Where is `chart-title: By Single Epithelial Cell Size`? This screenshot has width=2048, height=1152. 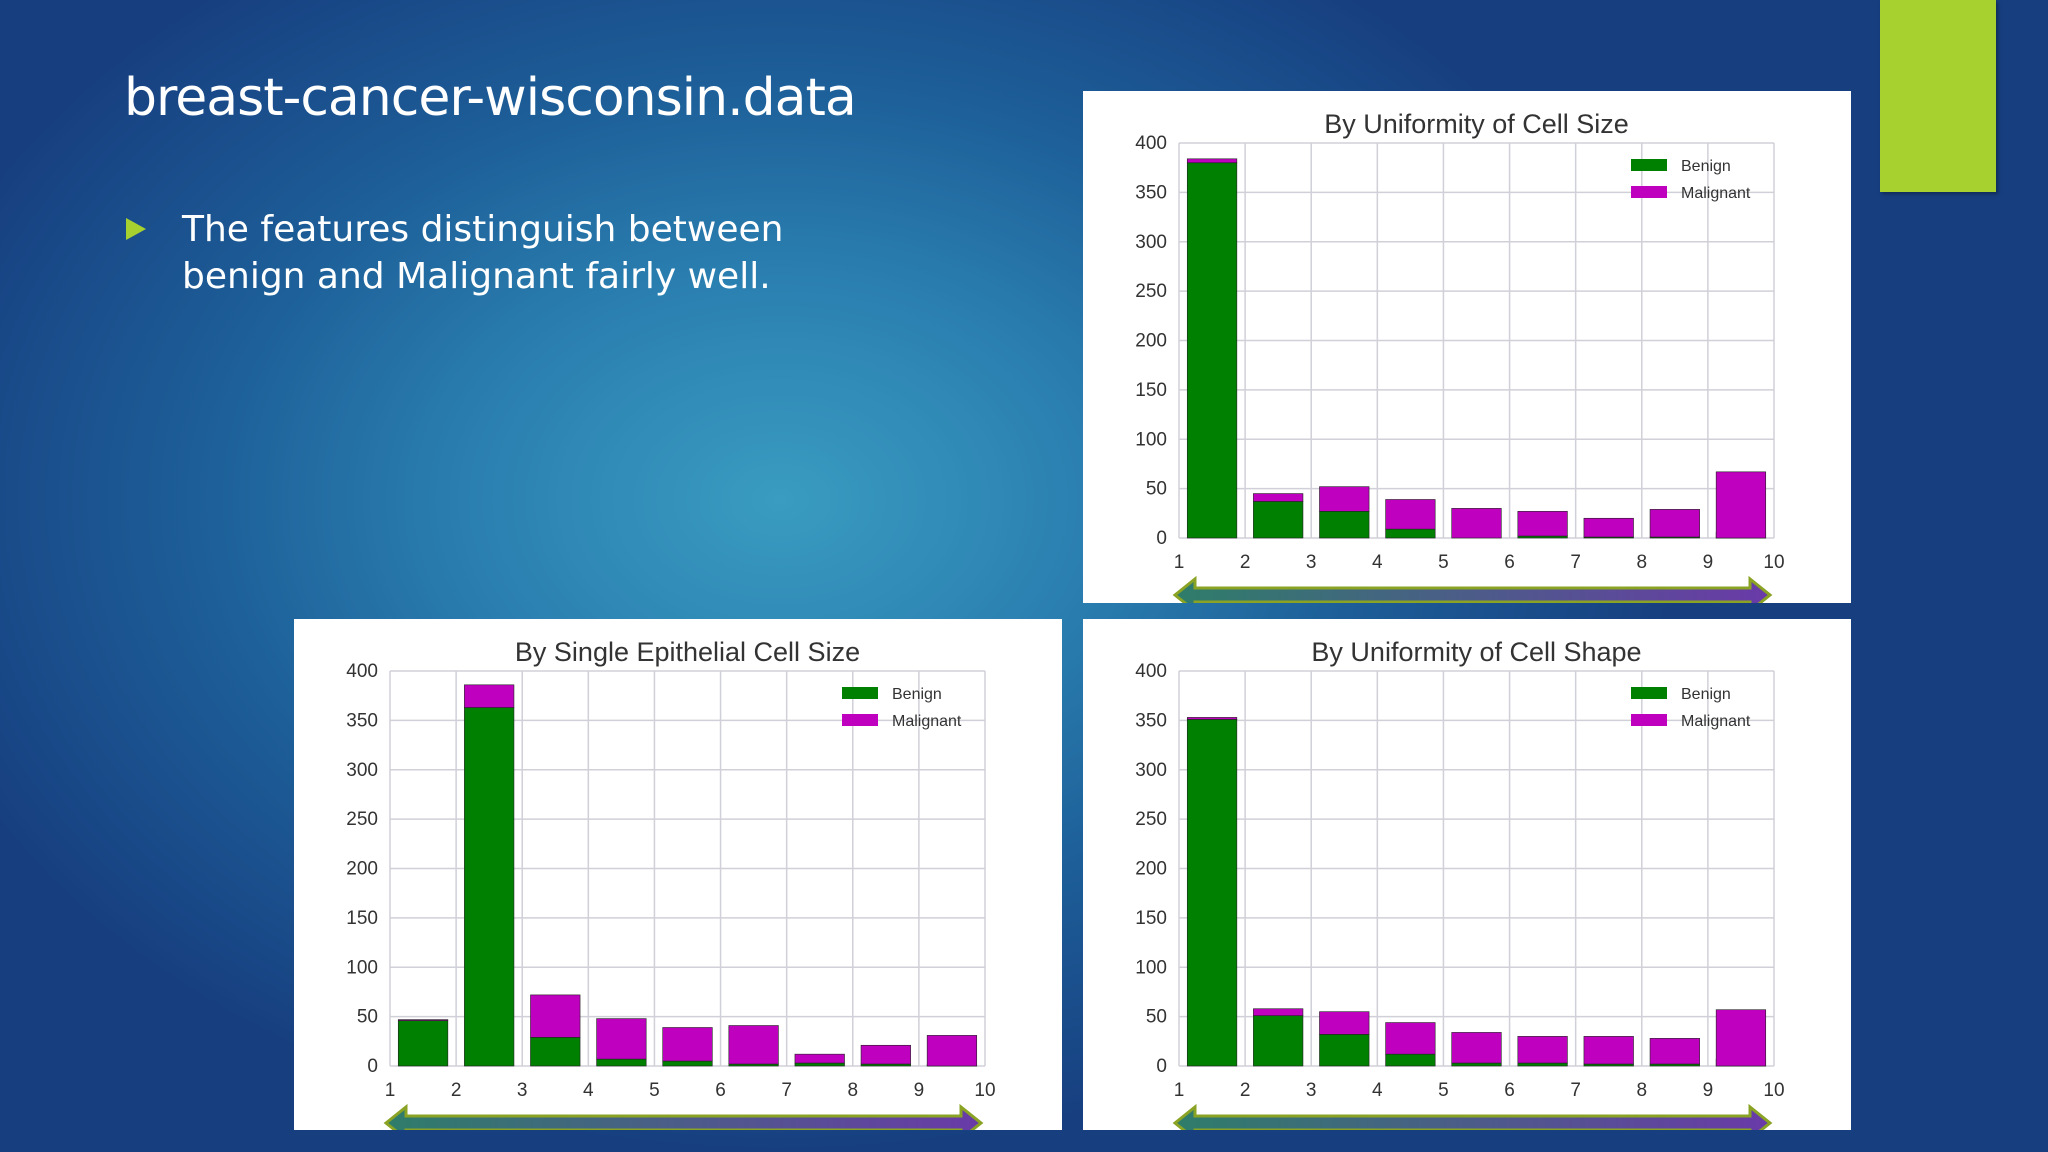
chart-title: By Single Epithelial Cell Size is located at coordinates (687, 652).